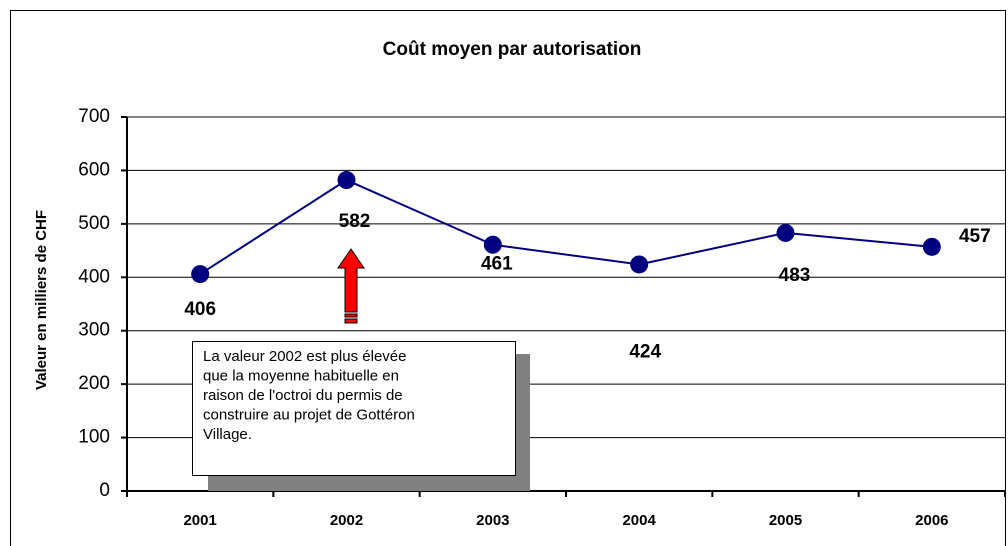 The height and width of the screenshot is (546, 1008). Describe the element at coordinates (94, 169) in the screenshot. I see `y-tick-label: 600` at that location.